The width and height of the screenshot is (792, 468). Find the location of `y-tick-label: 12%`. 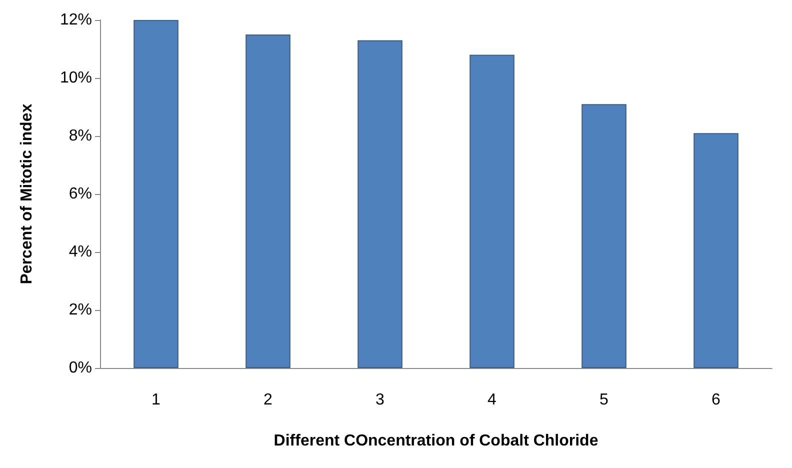

y-tick-label: 12% is located at coordinates (76, 20).